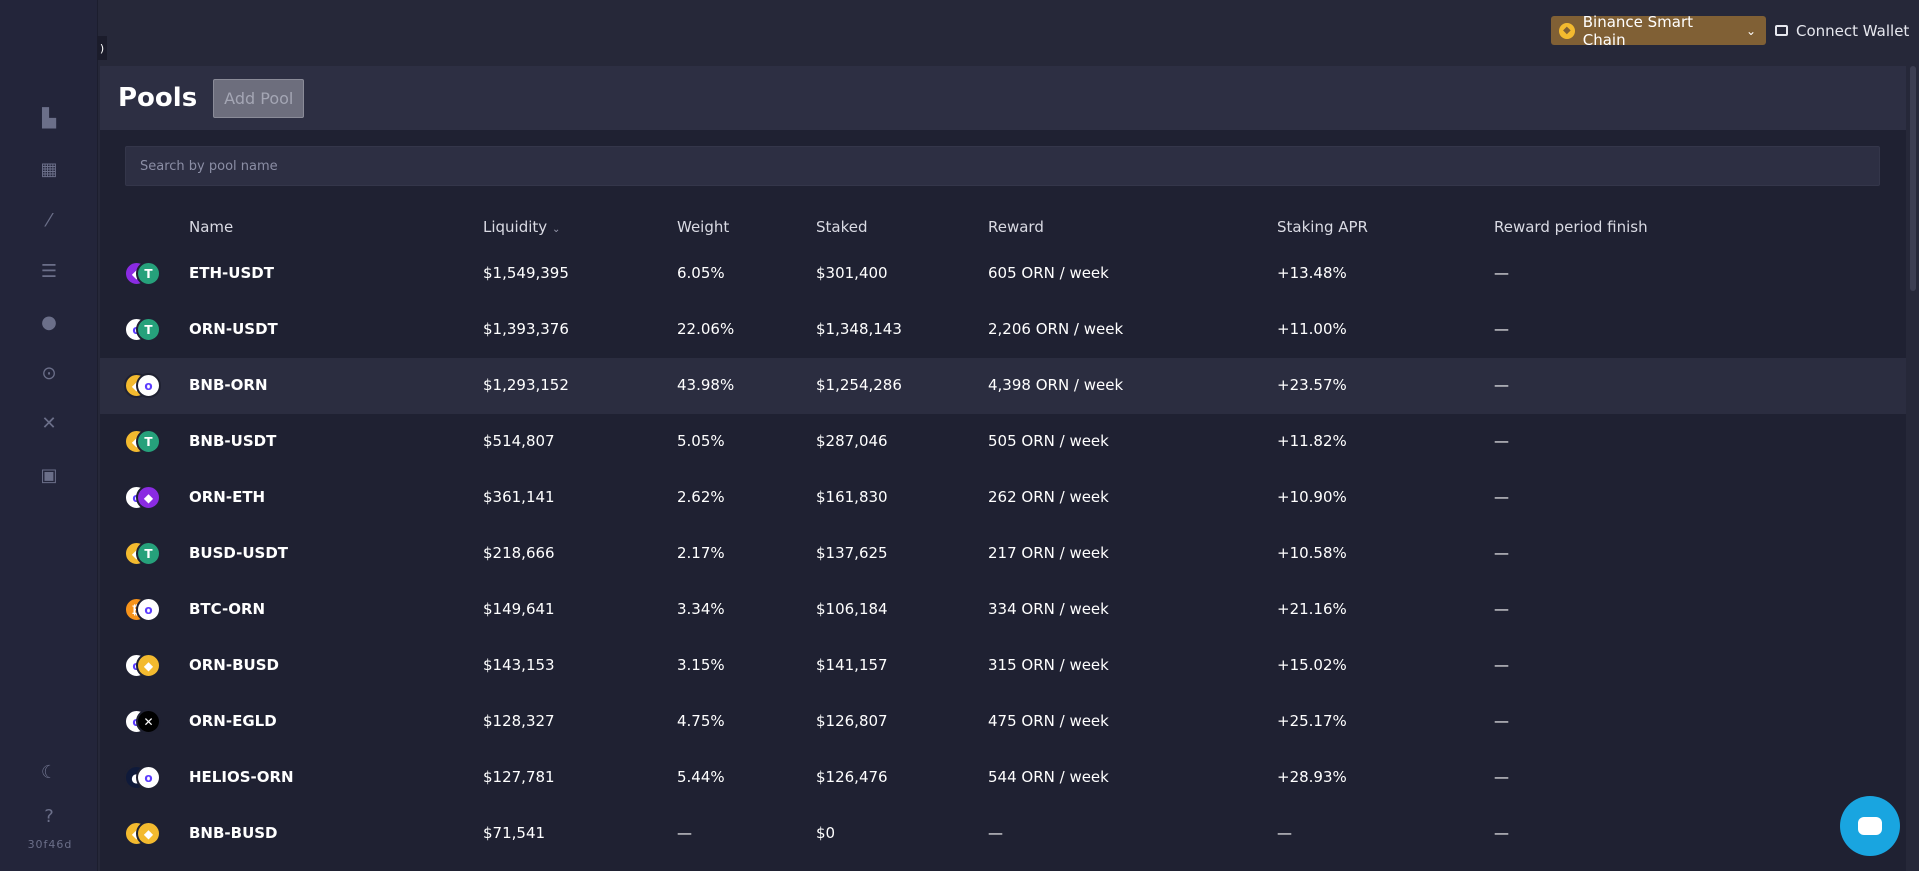 The width and height of the screenshot is (1919, 871). What do you see at coordinates (701, 497) in the screenshot?
I see `weight-value: 2.62%` at bounding box center [701, 497].